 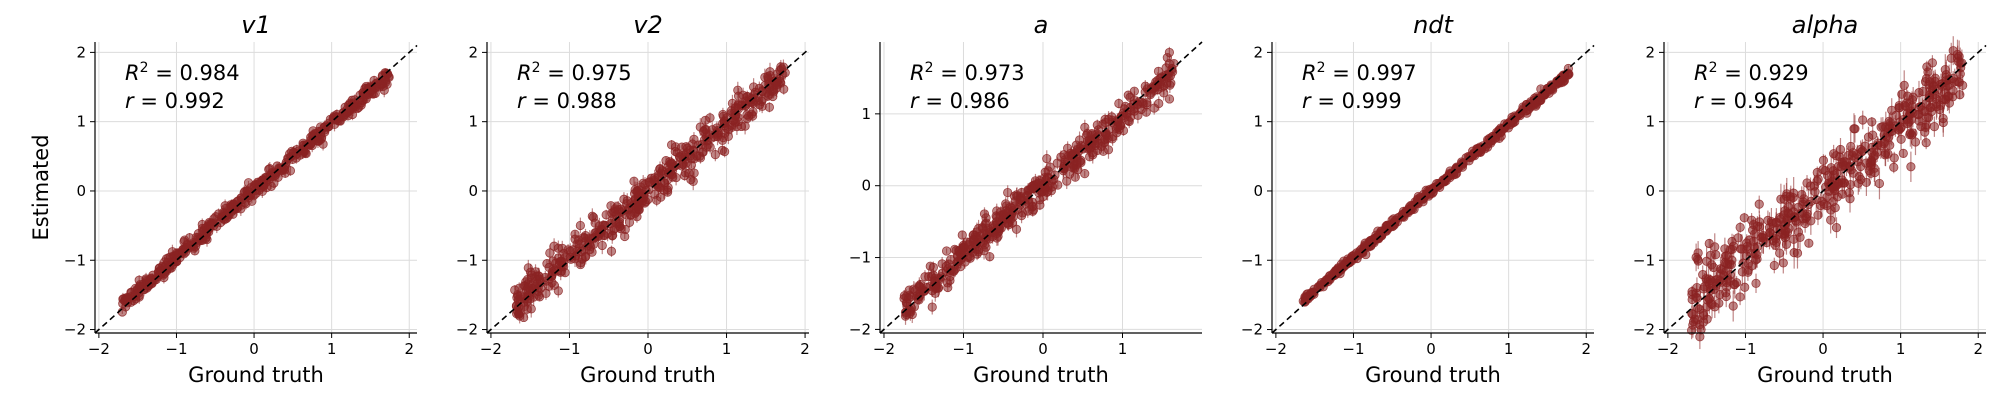 What do you see at coordinates (41, 187) in the screenshot?
I see `y-axis-label: Estimated` at bounding box center [41, 187].